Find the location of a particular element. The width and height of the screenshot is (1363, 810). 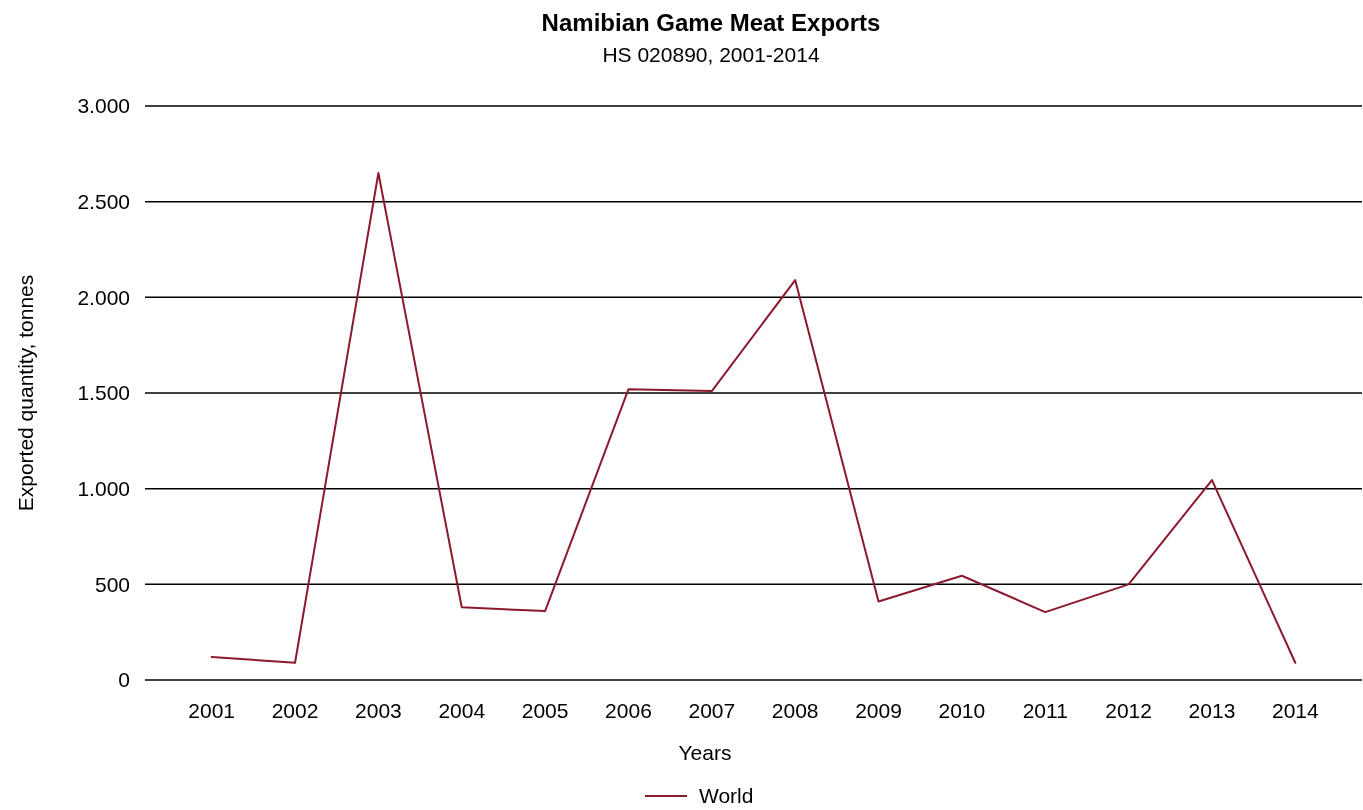

x-tick-label: 2008 is located at coordinates (795, 710).